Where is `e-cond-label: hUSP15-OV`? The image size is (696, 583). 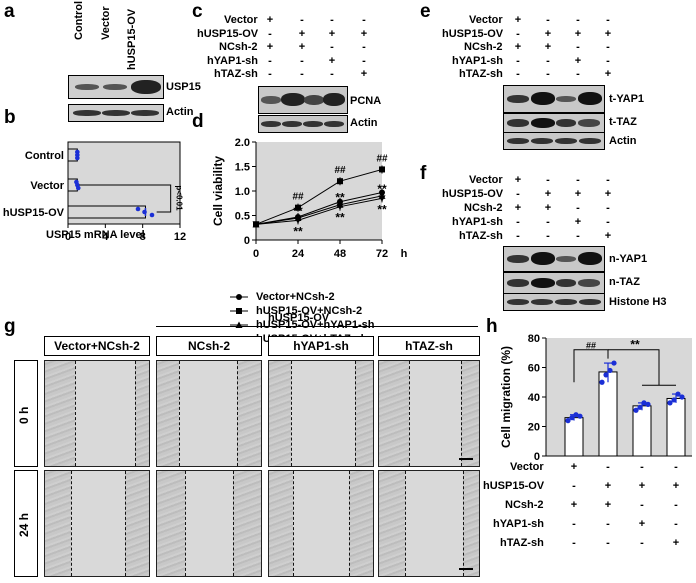
e-cond-label: hUSP15-OV is located at coordinates (473, 33).